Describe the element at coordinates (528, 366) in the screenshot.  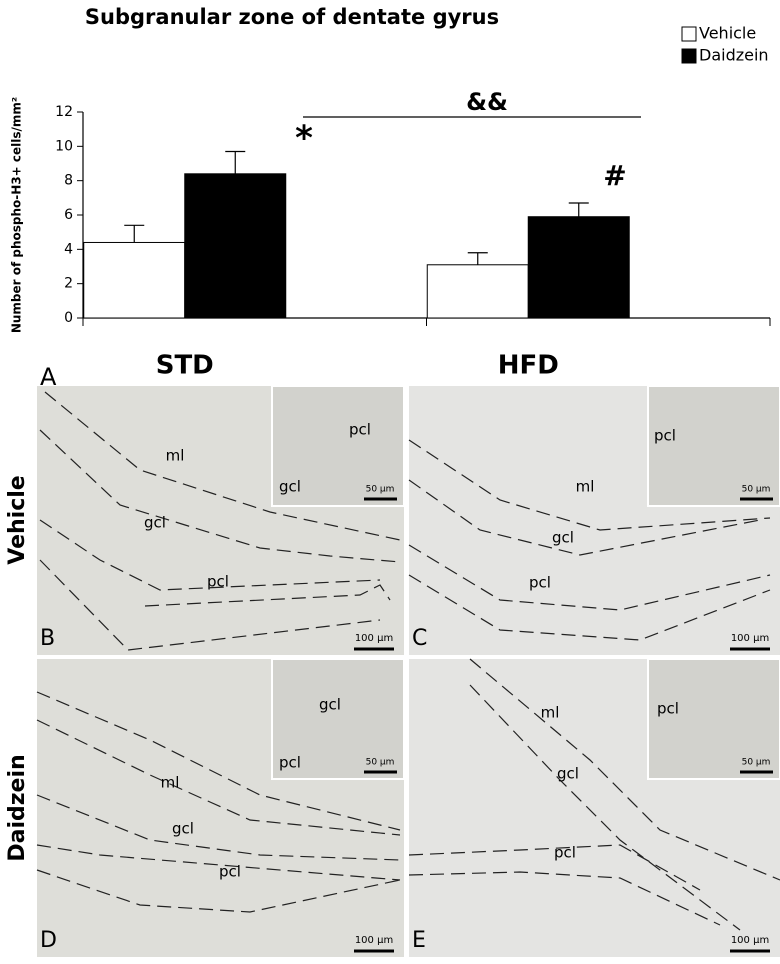
I see `x-tick-label: HFD` at that location.